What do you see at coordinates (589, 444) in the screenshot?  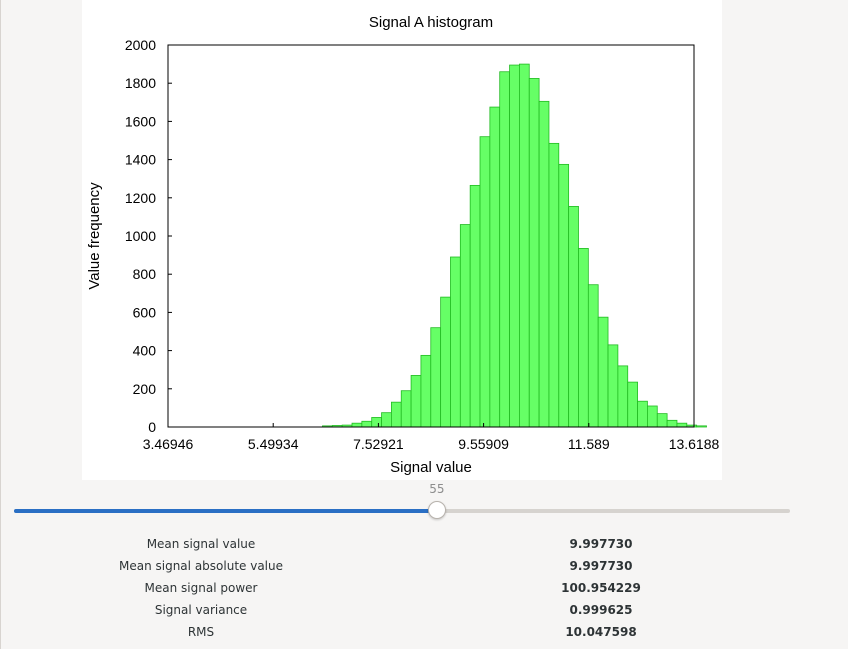 I see `x-tick-label: 11.589` at bounding box center [589, 444].